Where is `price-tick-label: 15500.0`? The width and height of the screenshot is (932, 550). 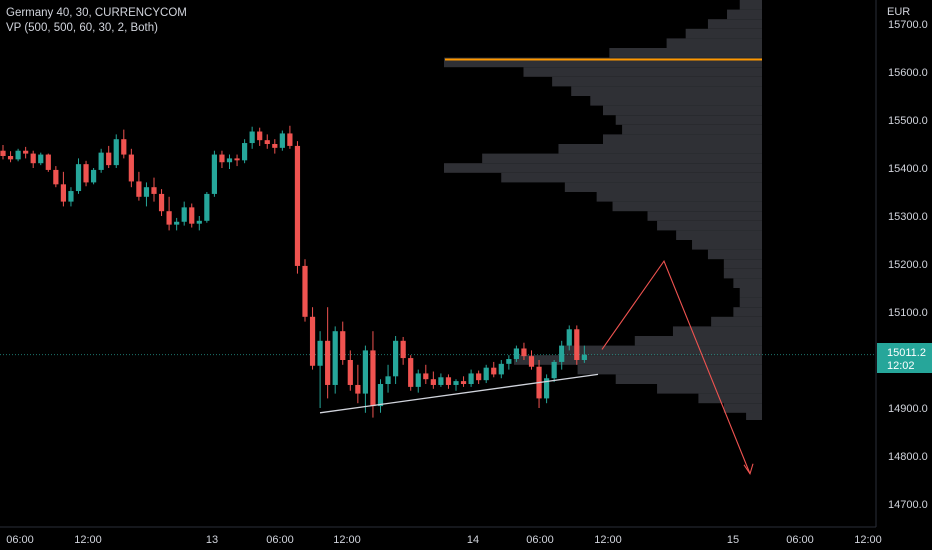 price-tick-label: 15500.0 is located at coordinates (908, 121).